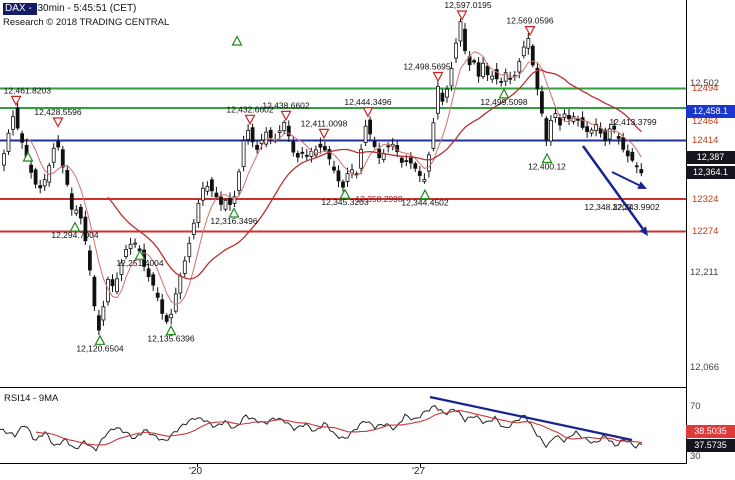 The image size is (735, 480). Describe the element at coordinates (710, 111) in the screenshot. I see `price-badge: 12,458.1` at that location.